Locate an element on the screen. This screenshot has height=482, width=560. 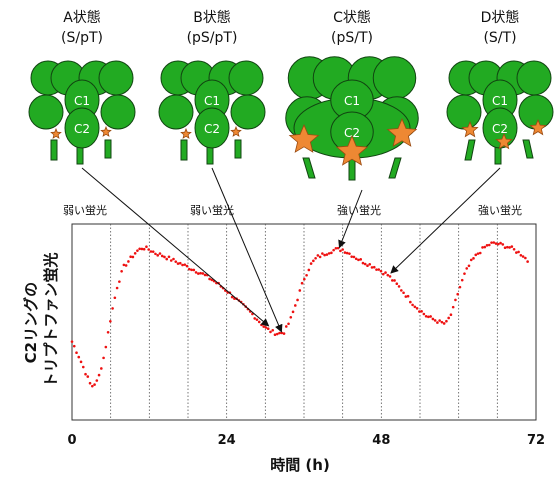
subunit is located at coordinates (464, 112).